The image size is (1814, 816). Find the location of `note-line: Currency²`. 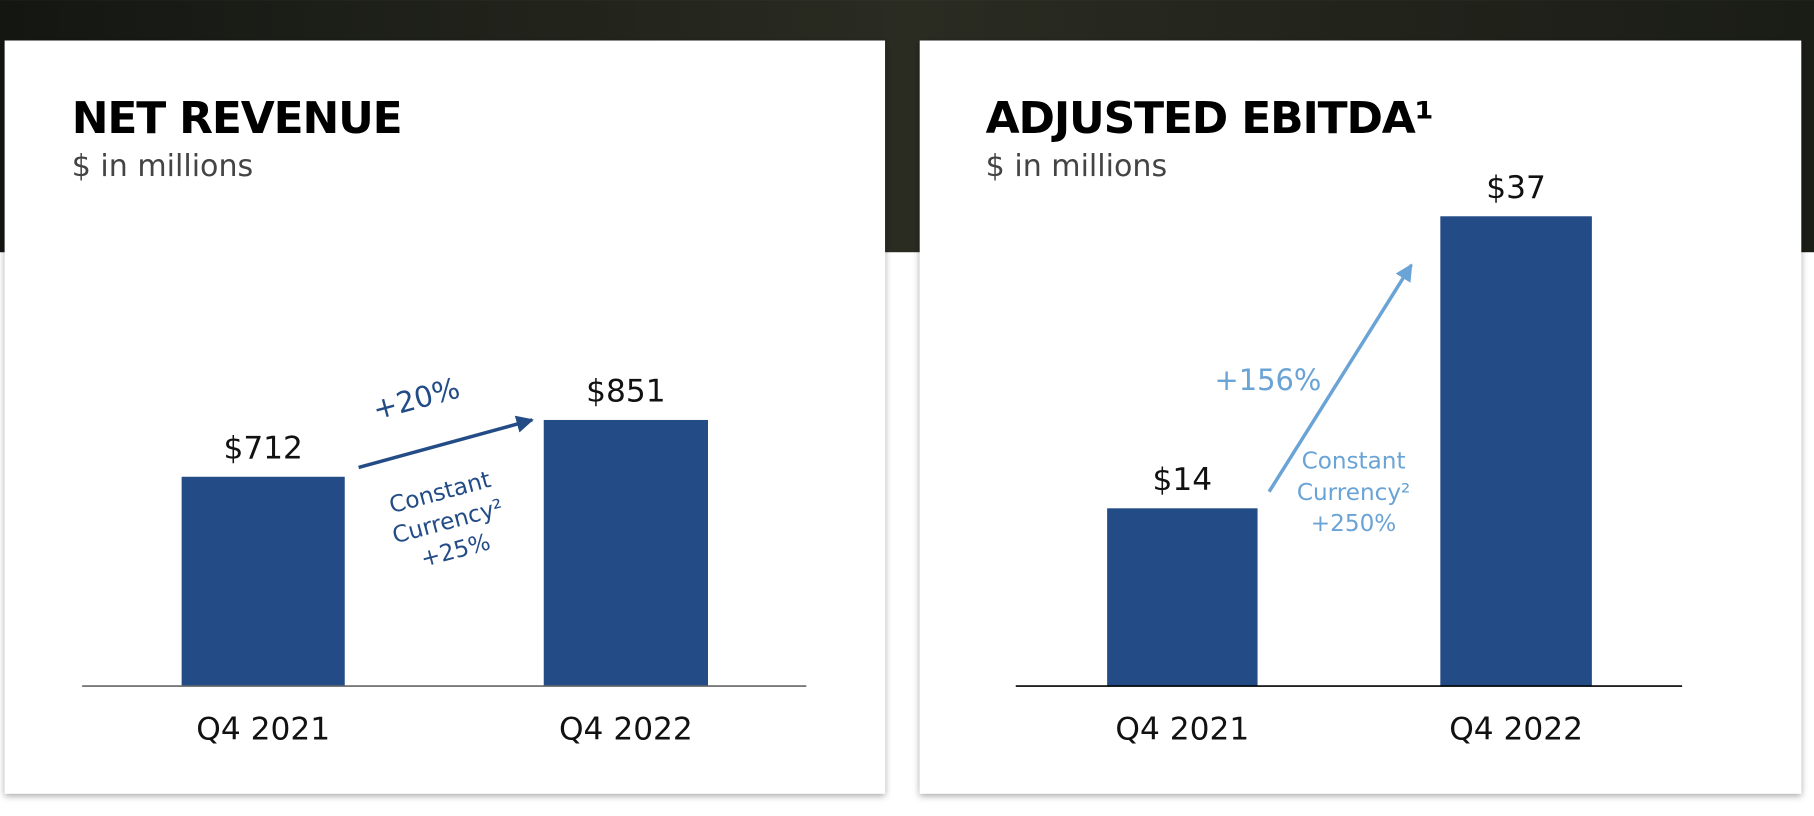

note-line: Currency² is located at coordinates (1353, 493).